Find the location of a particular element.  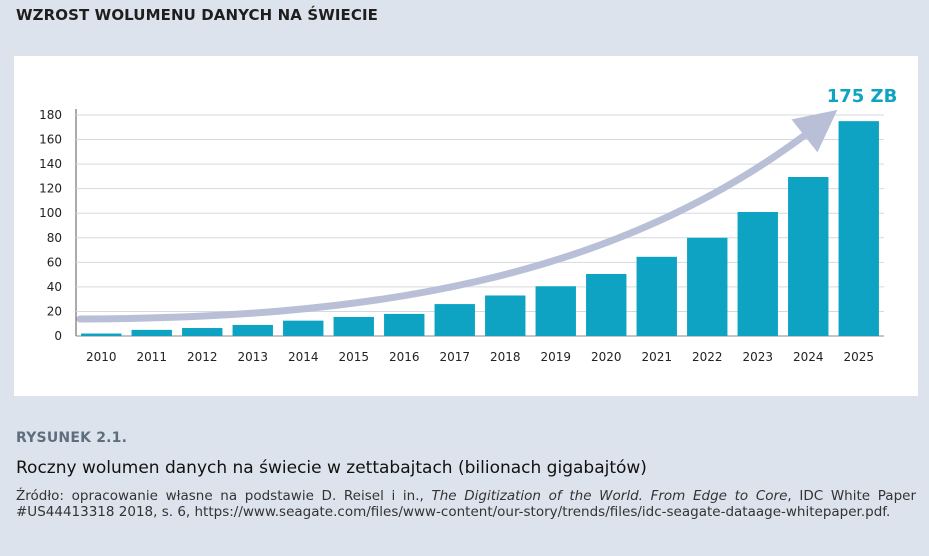

x-tick-label: 2022 is located at coordinates (707, 357).